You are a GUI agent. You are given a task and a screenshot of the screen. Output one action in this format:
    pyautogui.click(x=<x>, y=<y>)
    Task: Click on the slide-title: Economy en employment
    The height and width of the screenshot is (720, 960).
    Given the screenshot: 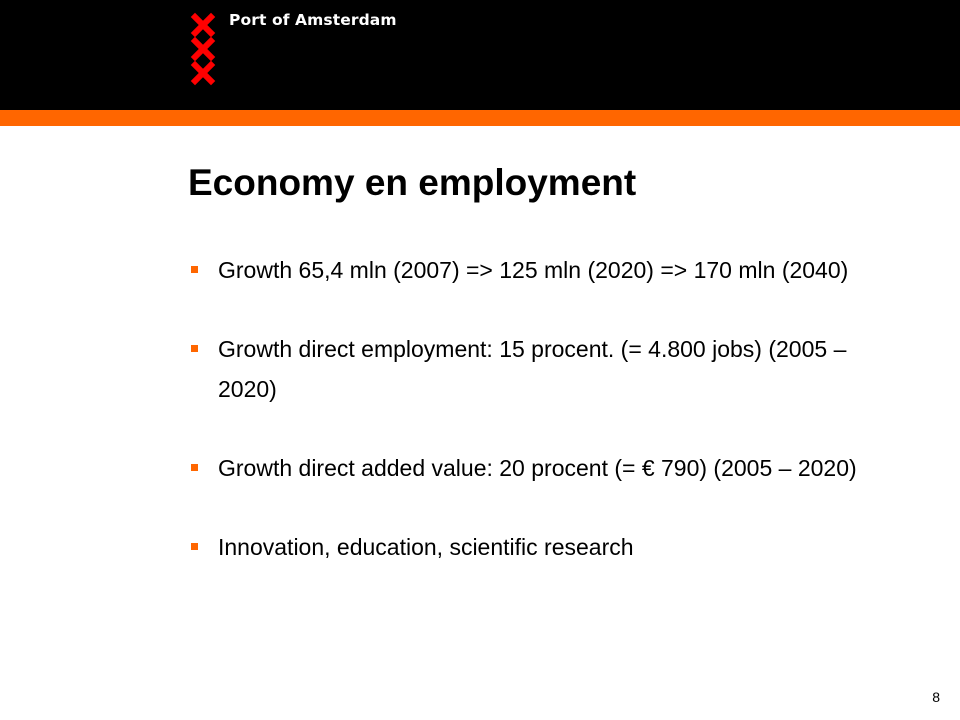 What is the action you would take?
    pyautogui.click(x=412, y=182)
    